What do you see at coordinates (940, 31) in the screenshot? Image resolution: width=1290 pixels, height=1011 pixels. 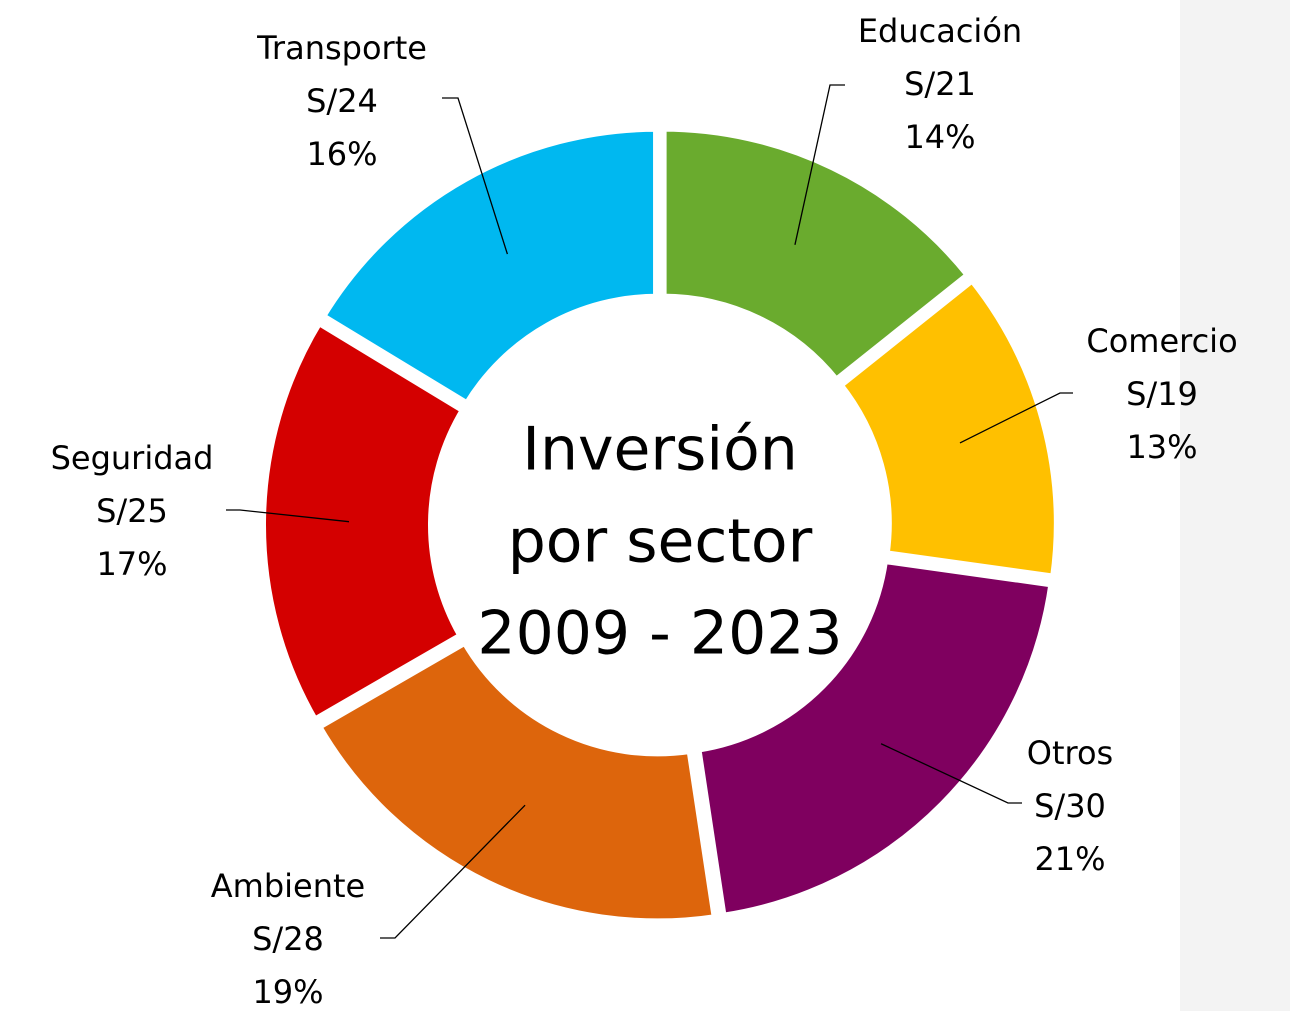 I see `category-label: Educación` at bounding box center [940, 31].